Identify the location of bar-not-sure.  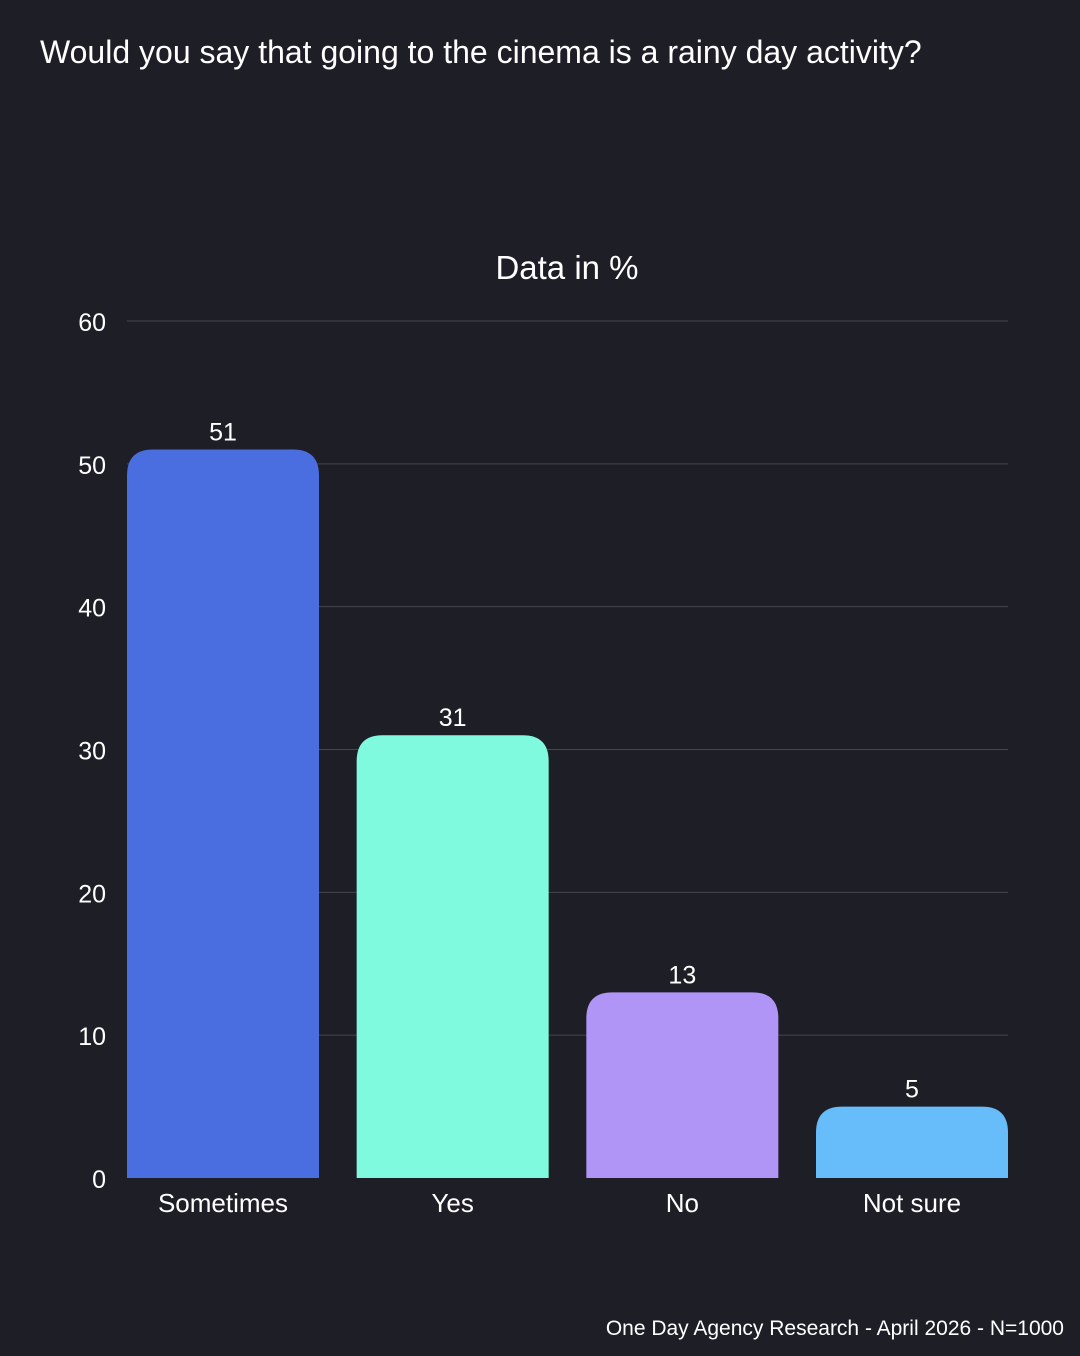
(912, 1142).